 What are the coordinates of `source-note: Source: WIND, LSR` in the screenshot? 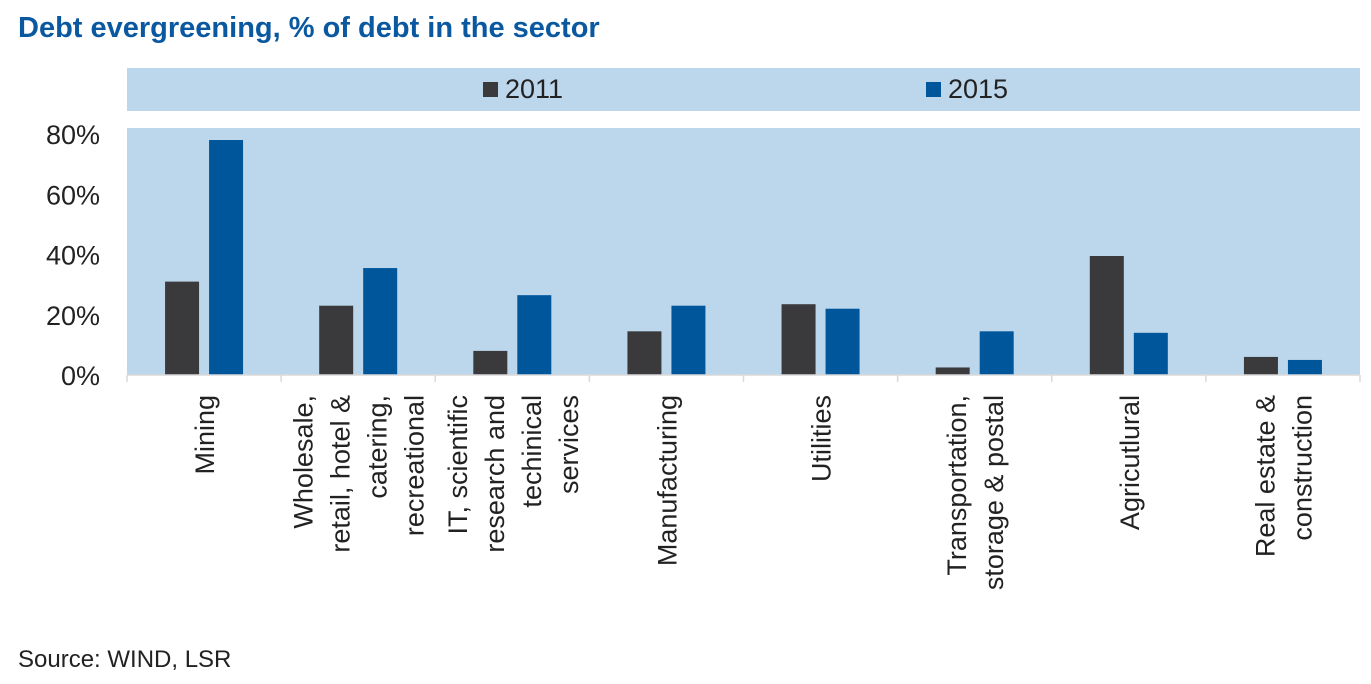 It's located at (125, 659).